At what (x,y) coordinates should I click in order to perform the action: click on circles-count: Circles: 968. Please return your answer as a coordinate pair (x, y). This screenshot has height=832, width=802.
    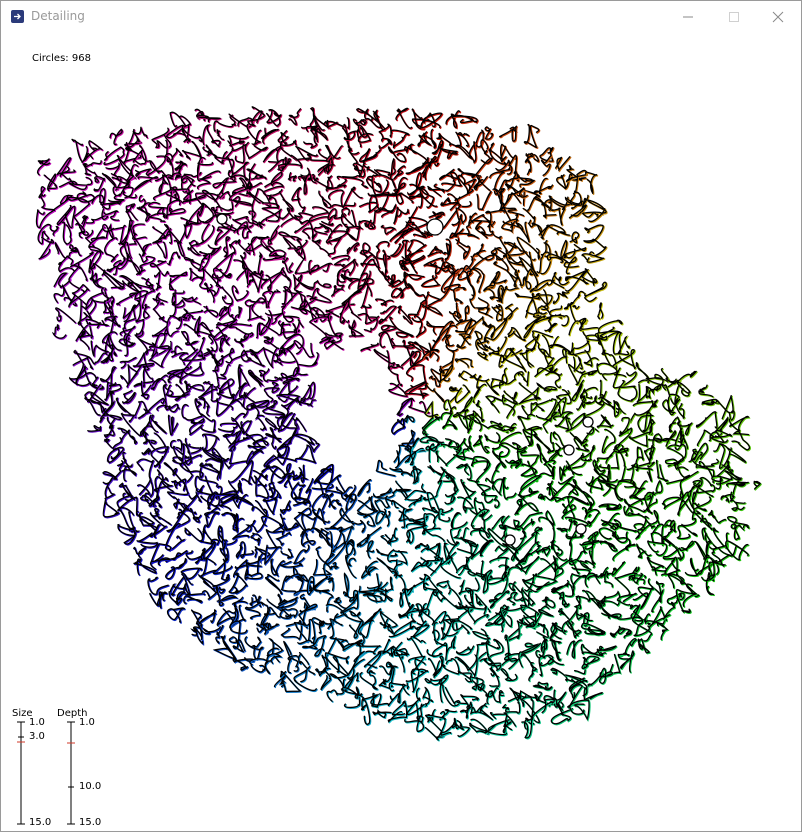
    Looking at the image, I should click on (61, 58).